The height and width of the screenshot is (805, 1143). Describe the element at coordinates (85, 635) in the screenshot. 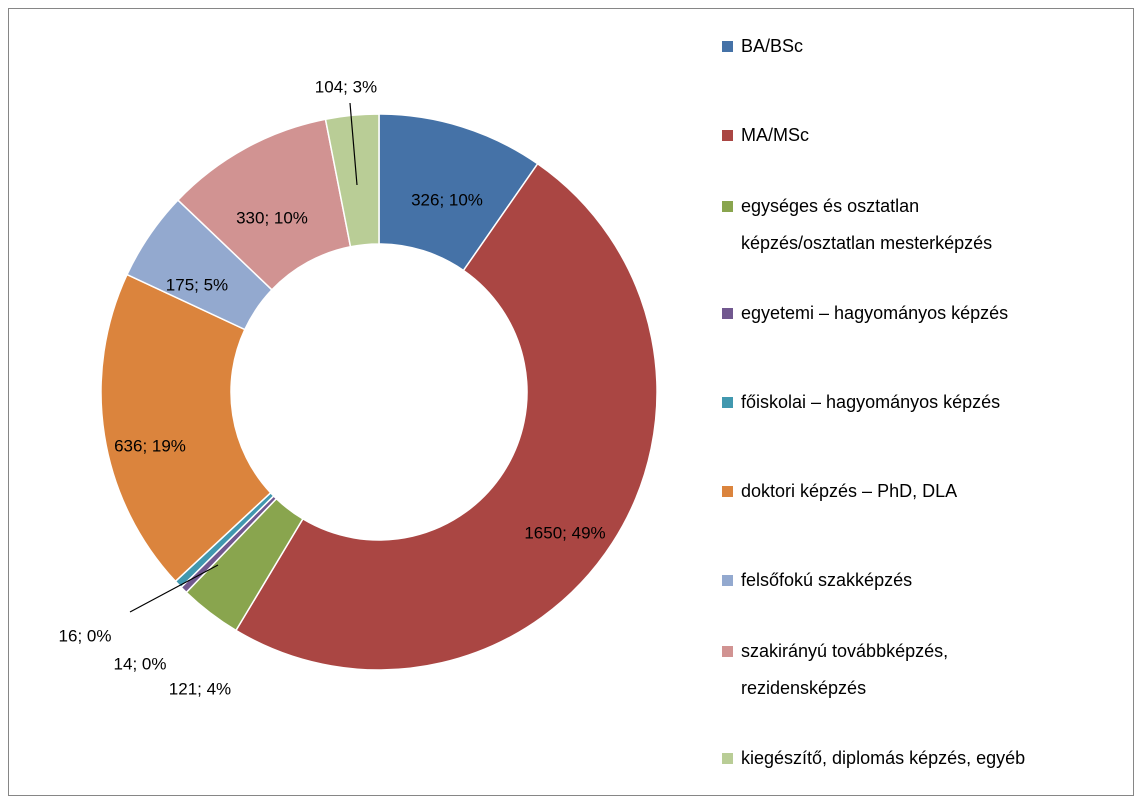

I see `data-label: 16; 0%` at that location.